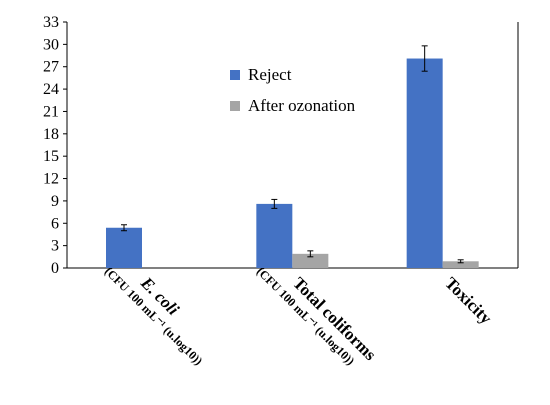  Describe the element at coordinates (55, 223) in the screenshot. I see `y-tick-label: 6` at that location.